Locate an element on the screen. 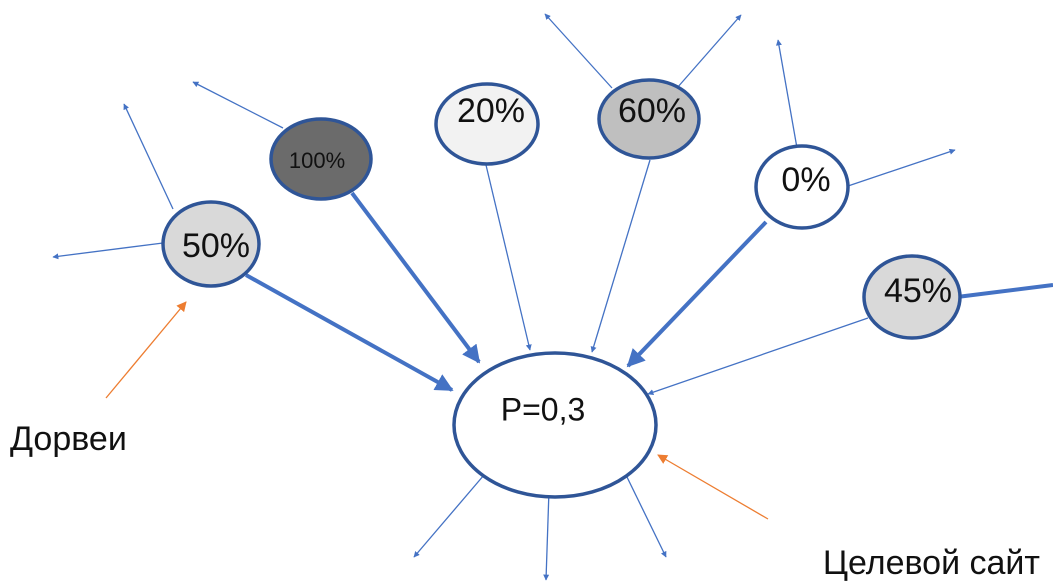 The image size is (1053, 586). caption-target-site: Целевой сайт is located at coordinates (931, 563).